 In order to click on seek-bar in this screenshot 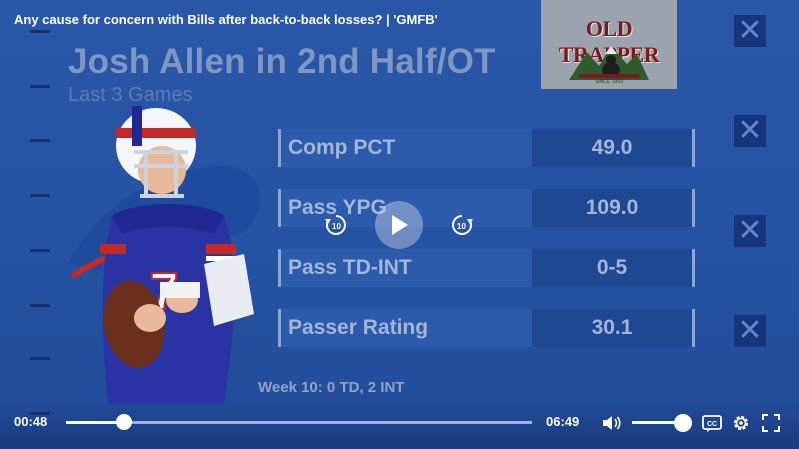, I will do `click(299, 422)`.